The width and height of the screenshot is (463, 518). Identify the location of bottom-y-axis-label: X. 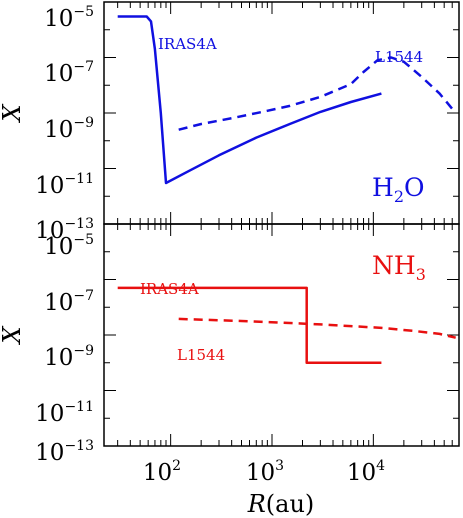
(13, 336).